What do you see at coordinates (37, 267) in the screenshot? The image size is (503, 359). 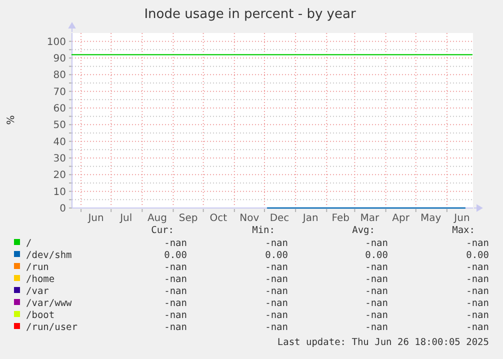 I see `legend-label: /run` at bounding box center [37, 267].